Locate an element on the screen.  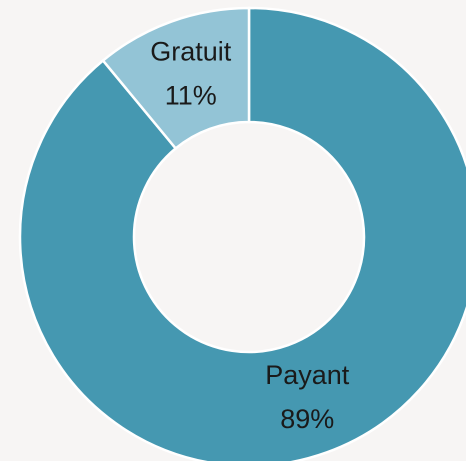
slice-value-label: 89% is located at coordinates (307, 419).